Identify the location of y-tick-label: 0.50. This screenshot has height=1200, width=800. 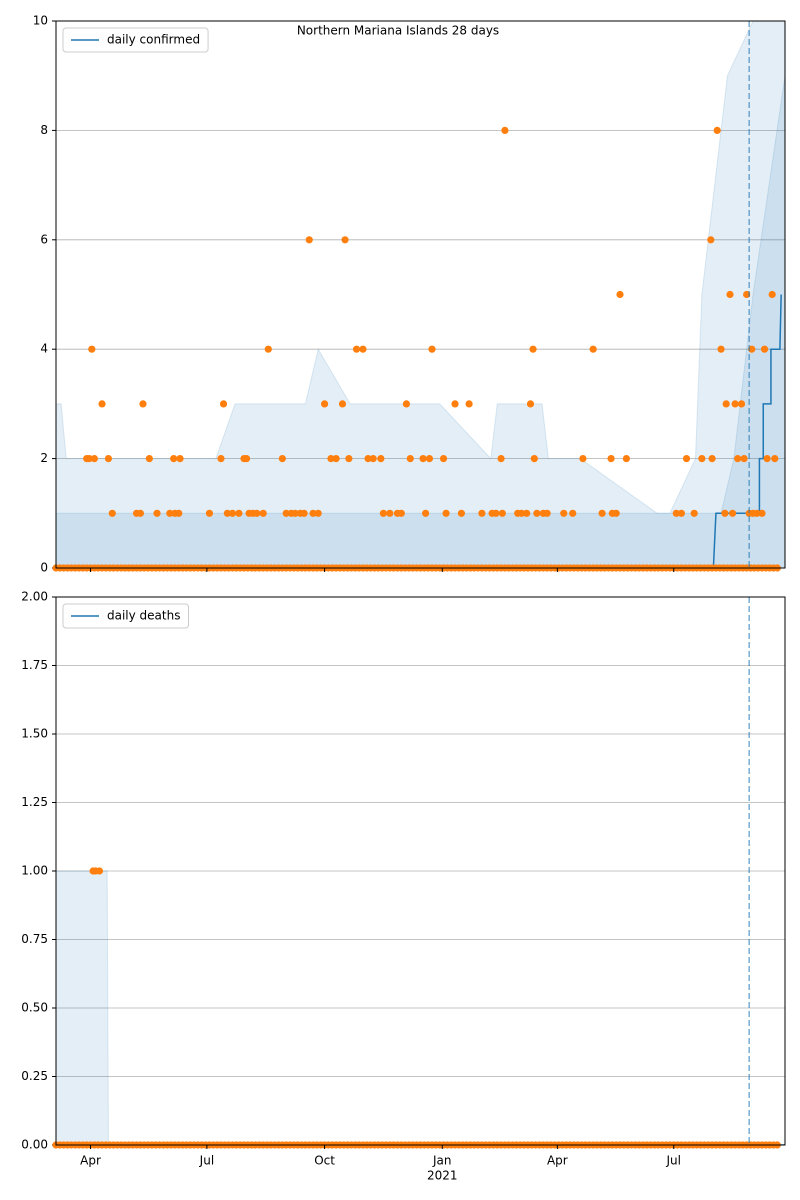
(34, 1008).